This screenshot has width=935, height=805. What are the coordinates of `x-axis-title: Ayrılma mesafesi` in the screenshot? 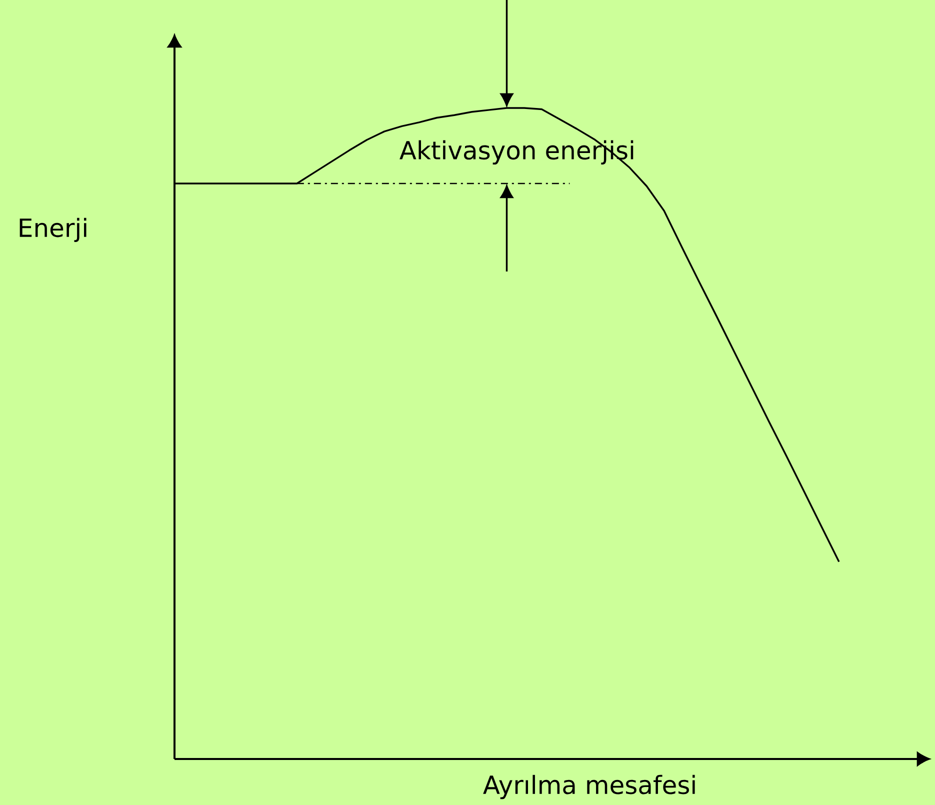 It's located at (589, 787).